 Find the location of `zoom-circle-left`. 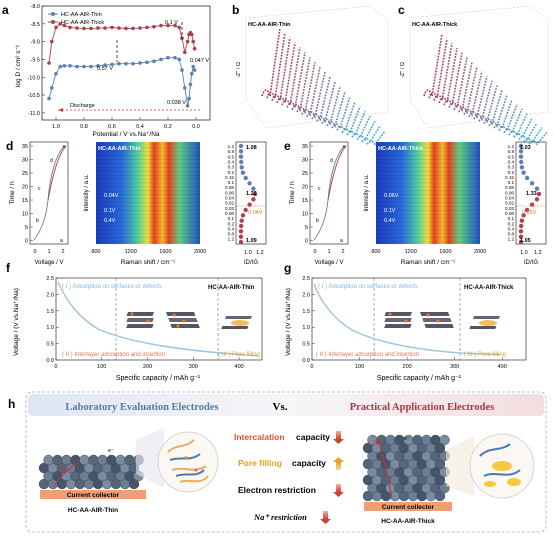

zoom-circle-left is located at coordinates (177, 460).